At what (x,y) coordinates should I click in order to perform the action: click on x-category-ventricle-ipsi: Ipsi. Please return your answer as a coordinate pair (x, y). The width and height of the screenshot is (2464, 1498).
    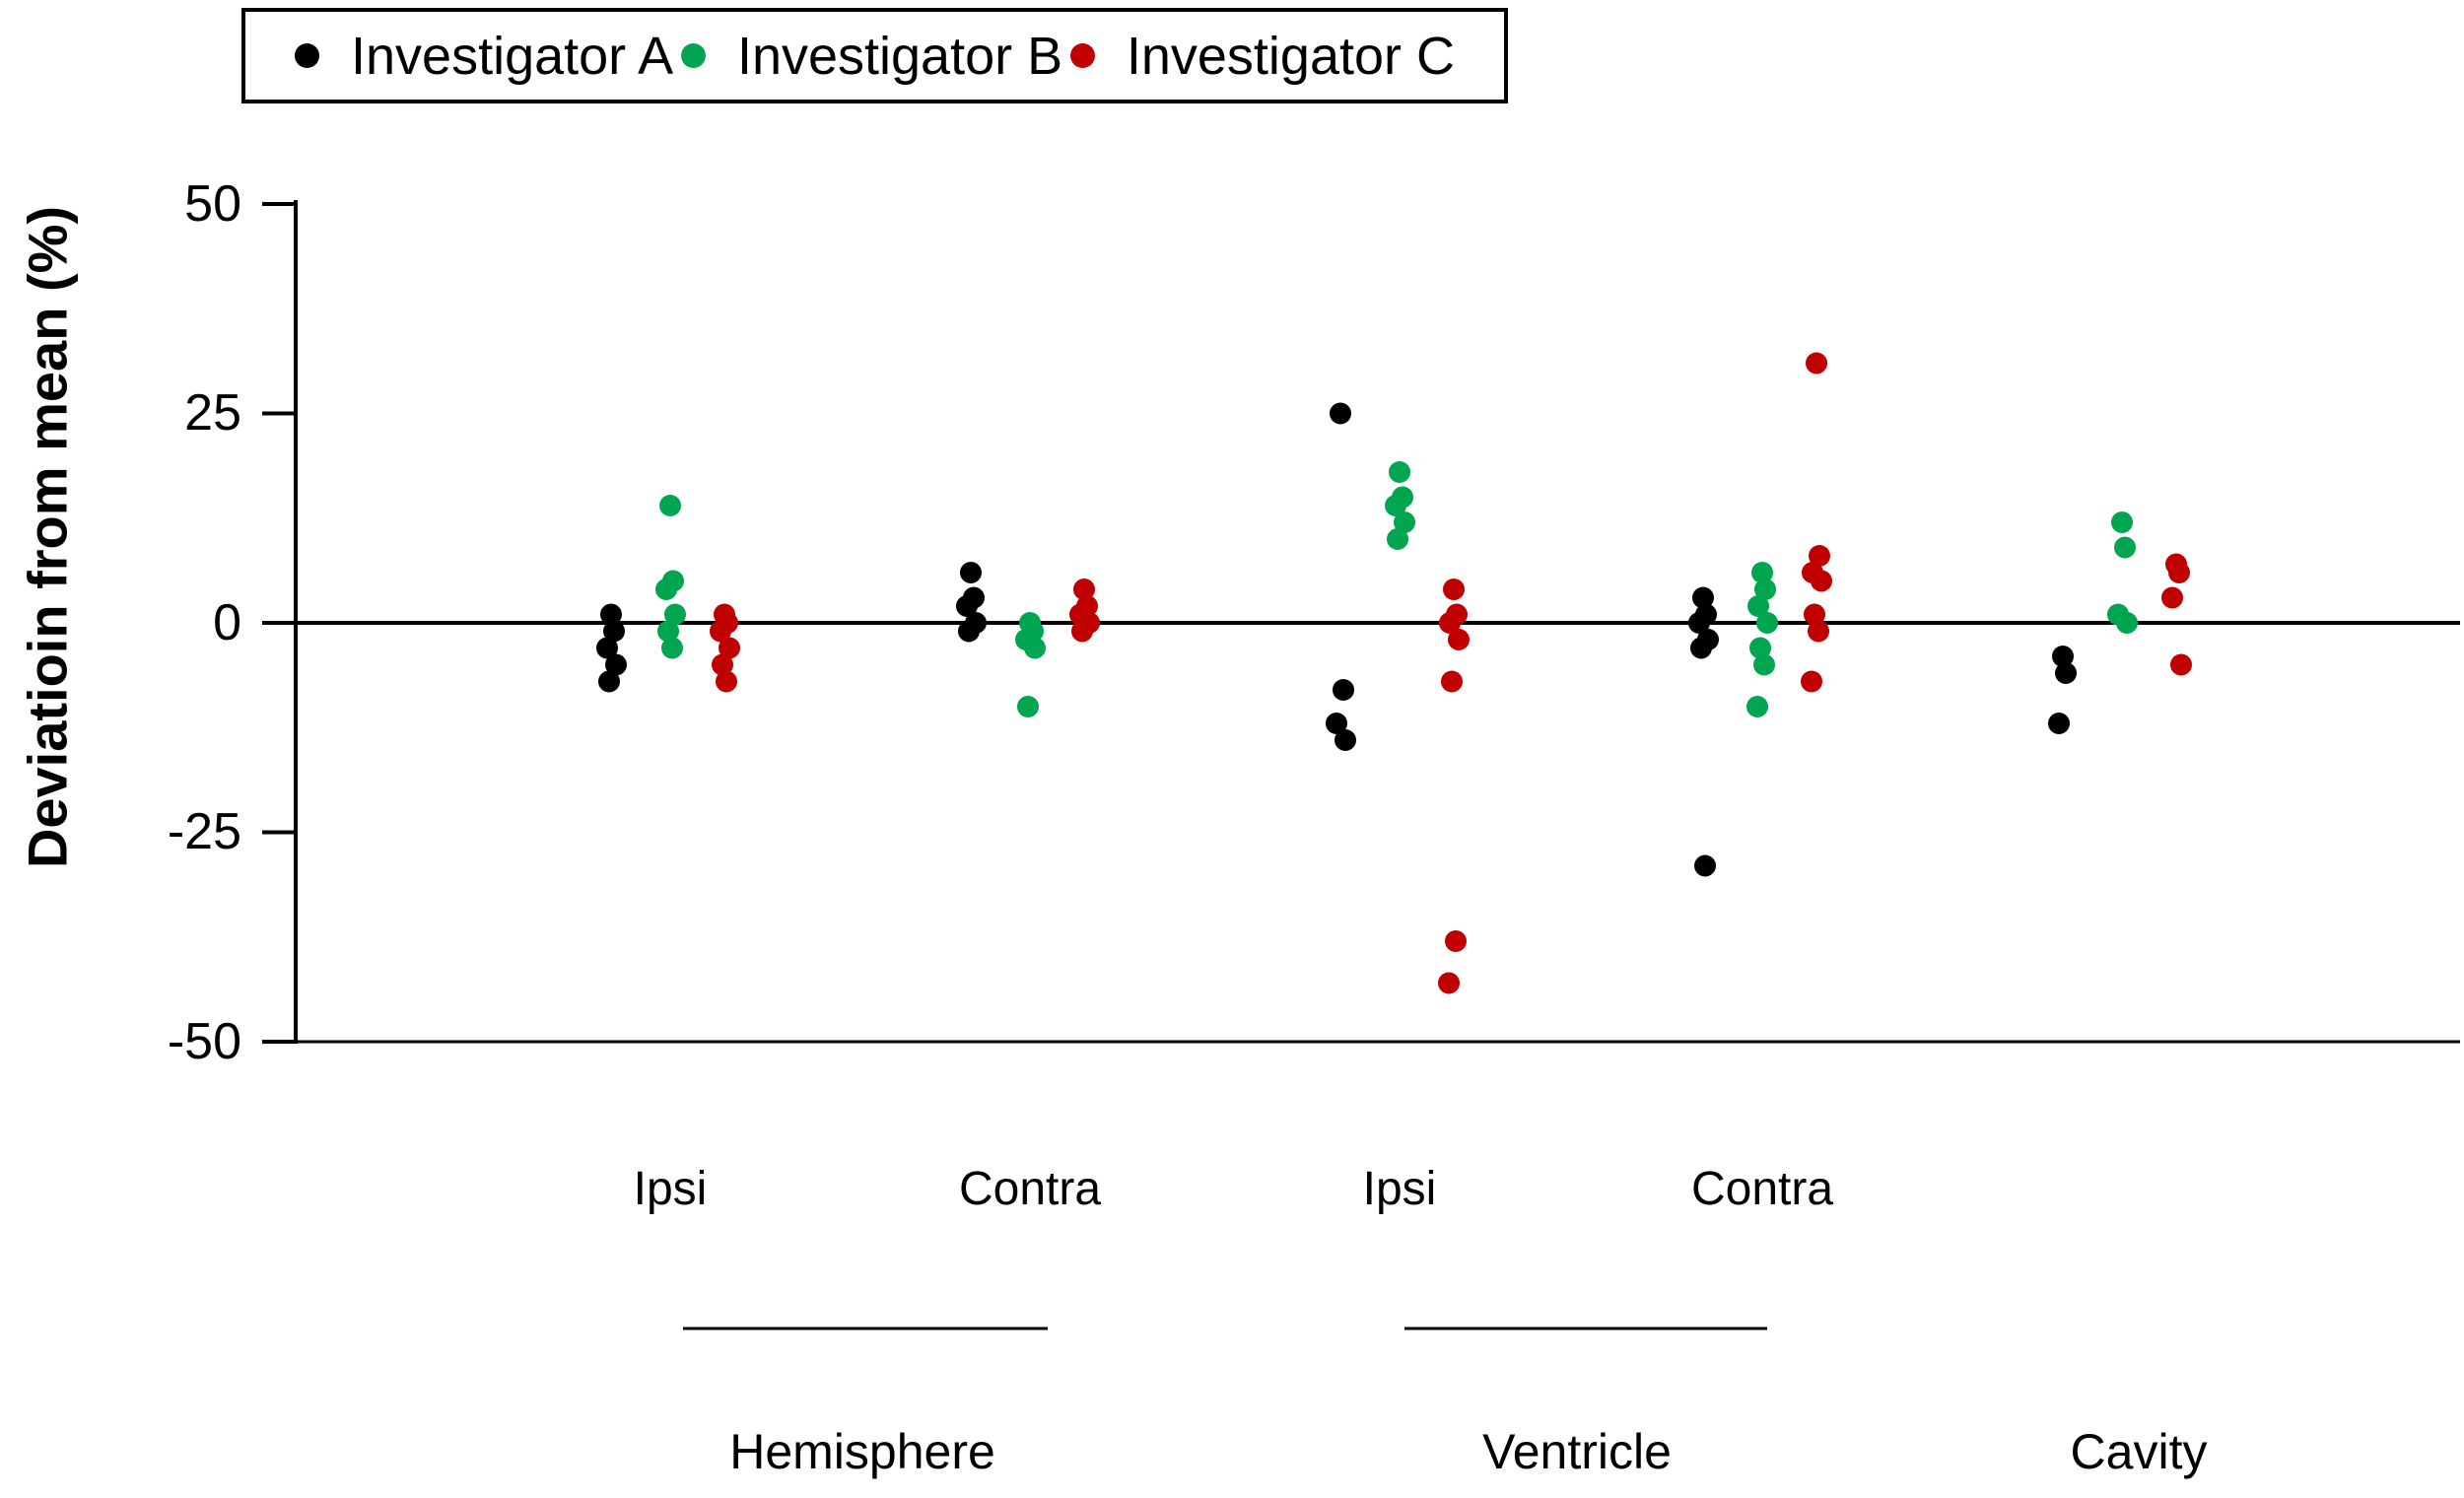
    Looking at the image, I should click on (1399, 1189).